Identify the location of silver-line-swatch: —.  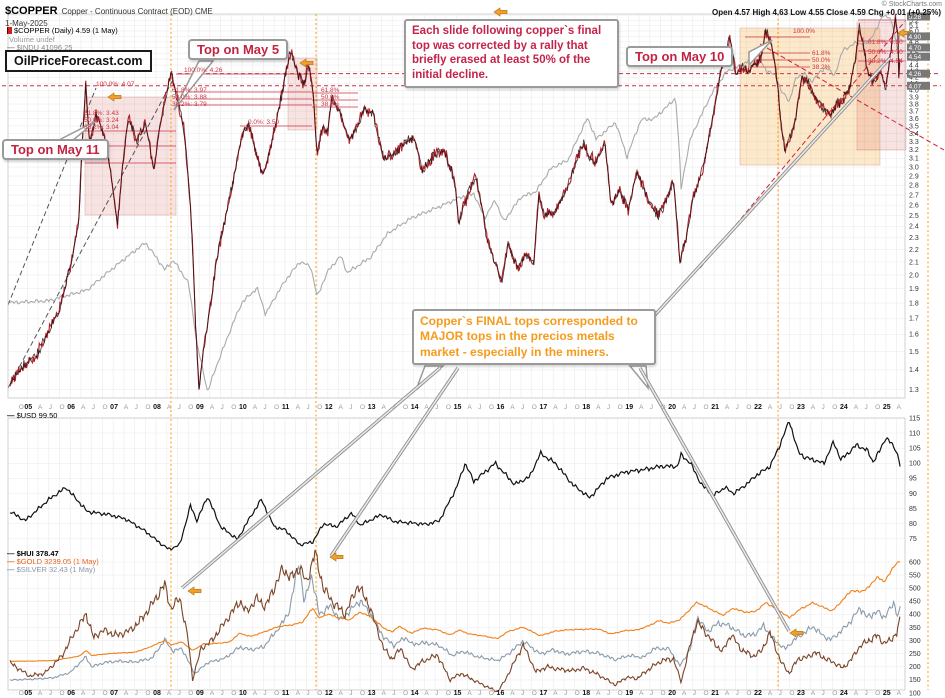
(11, 569).